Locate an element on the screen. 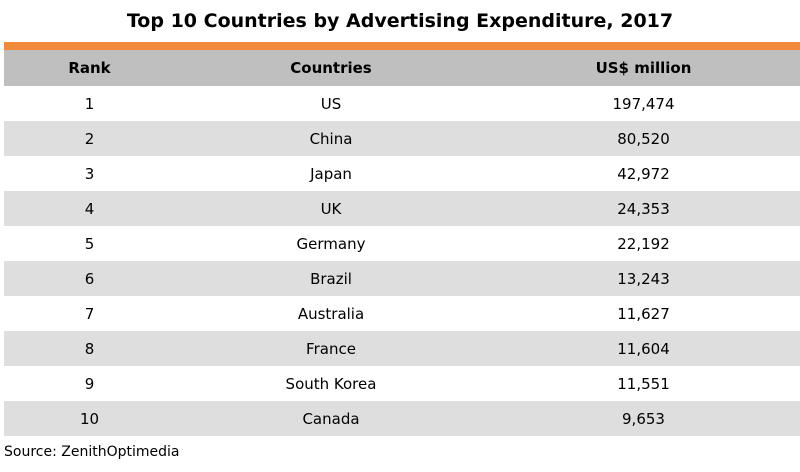 The width and height of the screenshot is (800, 472). cell-country: Australia is located at coordinates (331, 313).